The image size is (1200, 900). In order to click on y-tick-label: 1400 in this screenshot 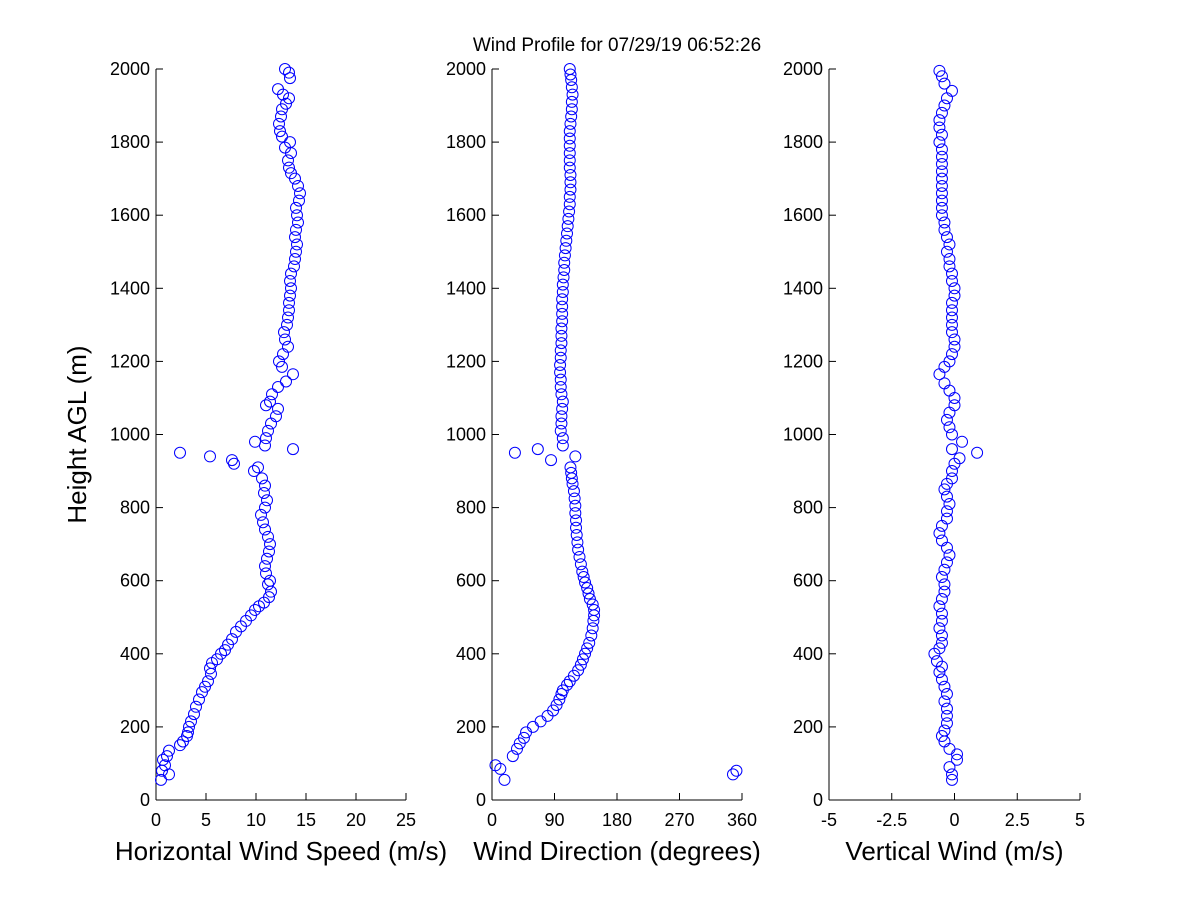, I will do `click(466, 288)`.